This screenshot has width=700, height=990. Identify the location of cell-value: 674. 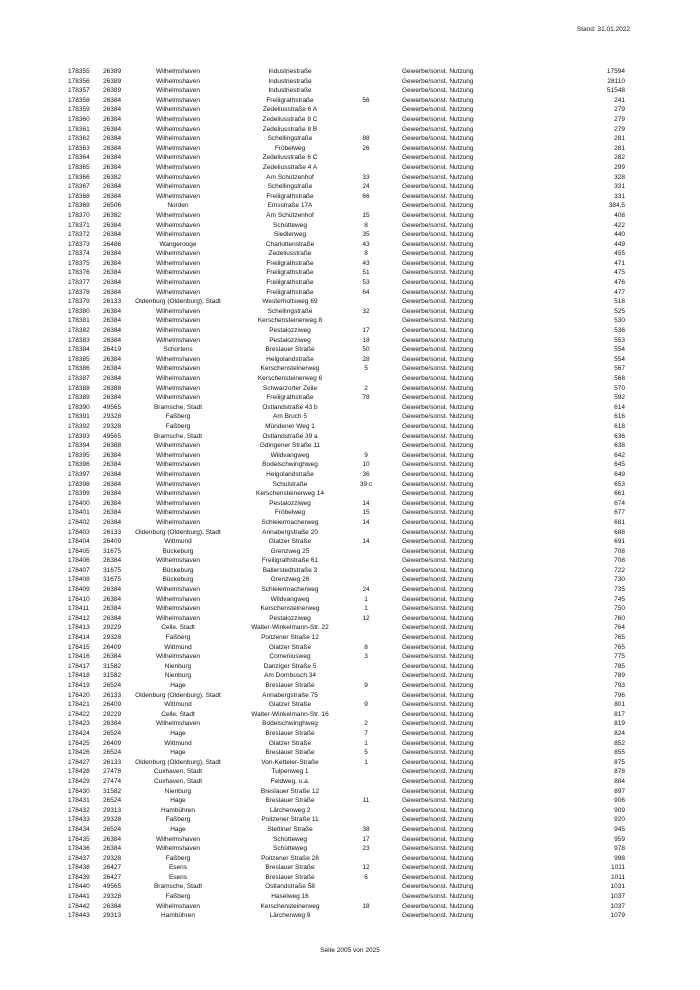
(619, 503).